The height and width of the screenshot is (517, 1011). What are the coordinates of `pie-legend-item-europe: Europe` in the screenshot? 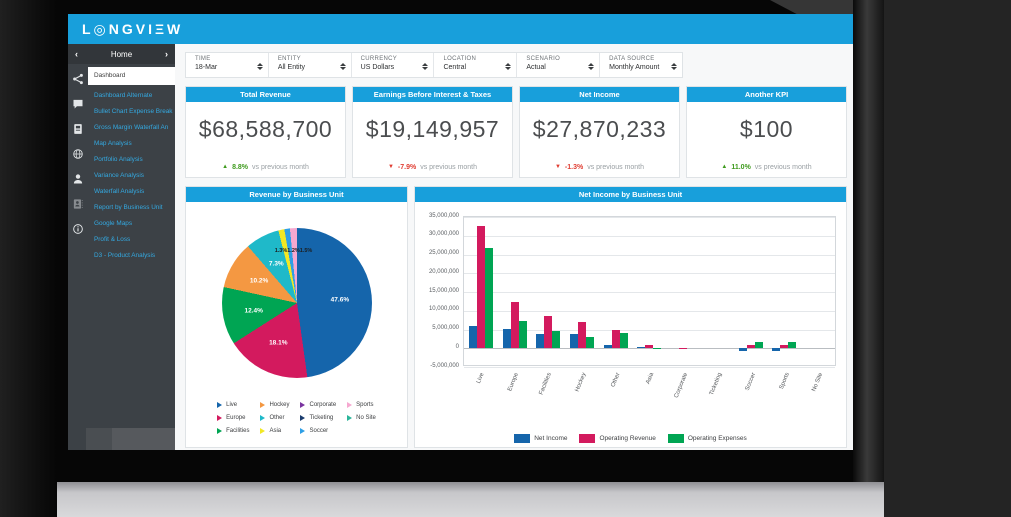 It's located at (233, 418).